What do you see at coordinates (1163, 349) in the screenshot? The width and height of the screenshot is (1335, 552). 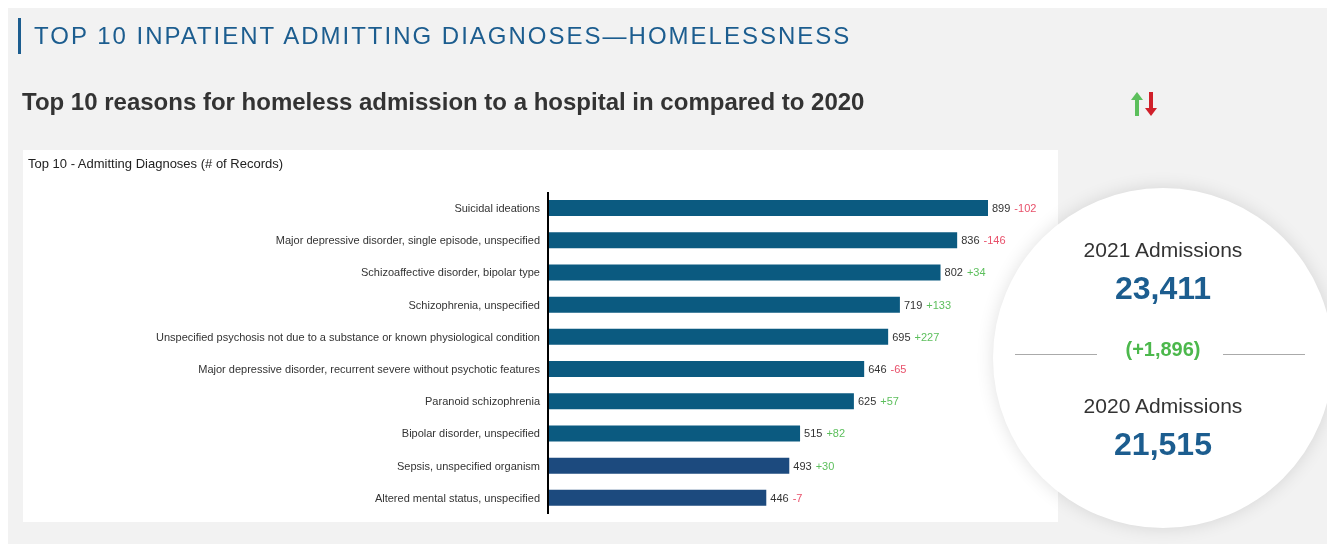 I see `text: (+1,896)` at bounding box center [1163, 349].